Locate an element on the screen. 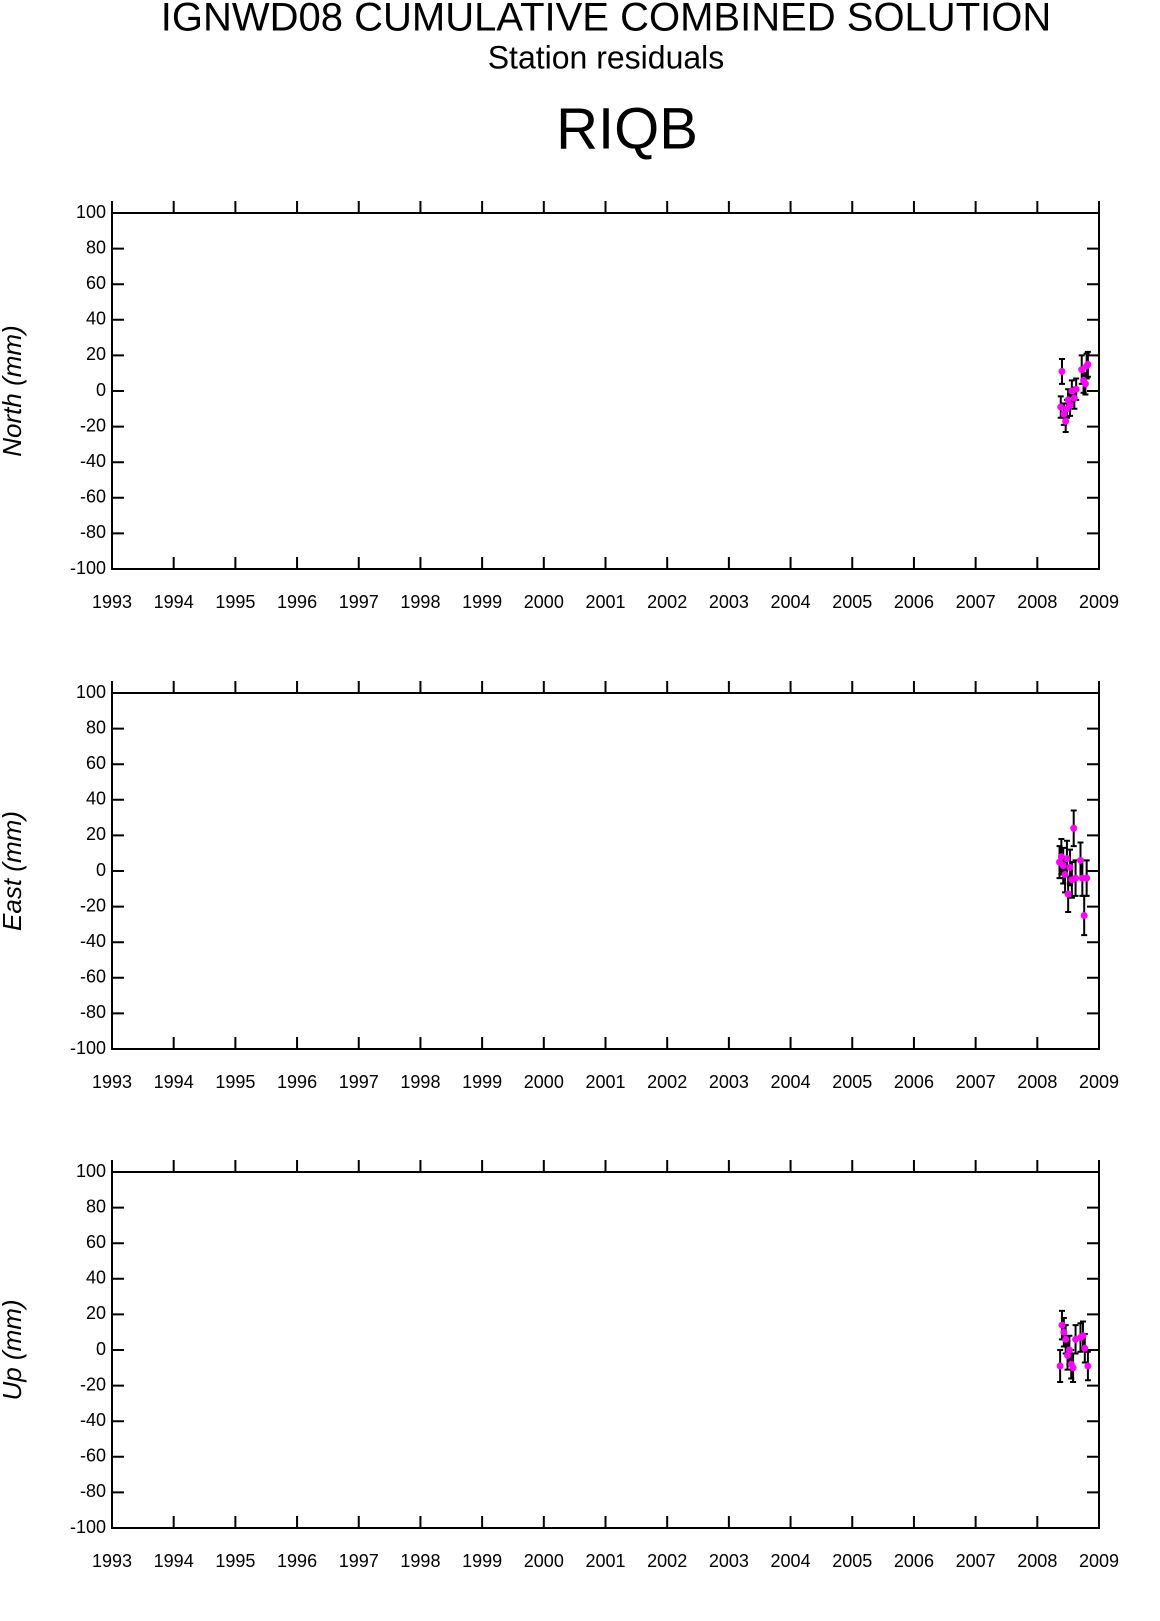 The width and height of the screenshot is (1160, 1621). x-tick-label: 1996 is located at coordinates (297, 602).